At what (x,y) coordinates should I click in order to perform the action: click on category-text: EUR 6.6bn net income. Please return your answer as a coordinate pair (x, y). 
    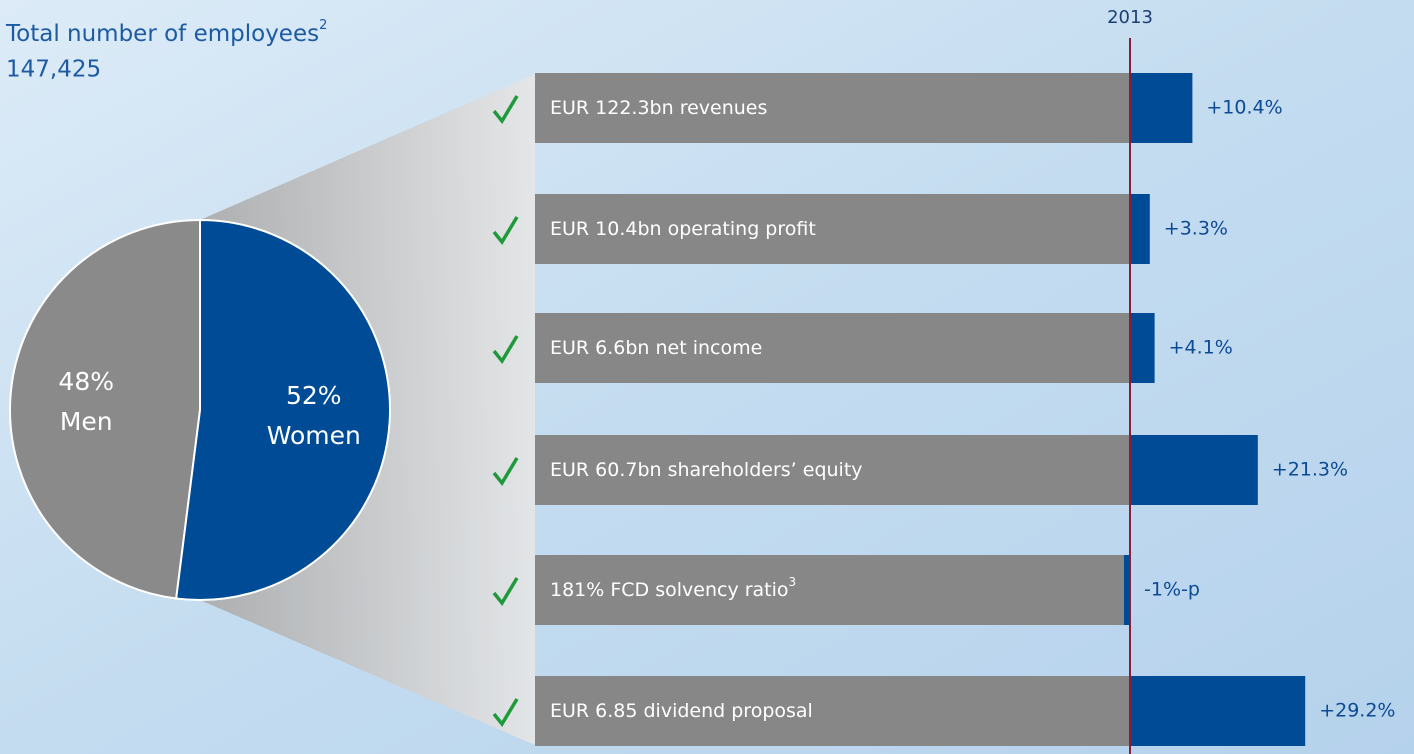
    Looking at the image, I should click on (656, 348).